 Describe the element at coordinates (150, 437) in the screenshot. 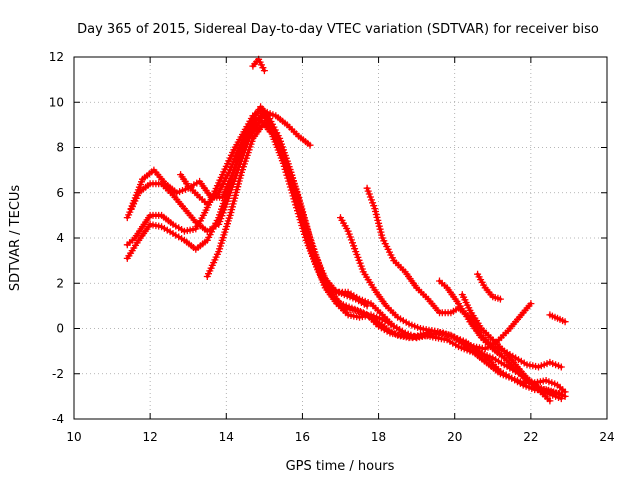

I see `x-tick-label: 12` at that location.